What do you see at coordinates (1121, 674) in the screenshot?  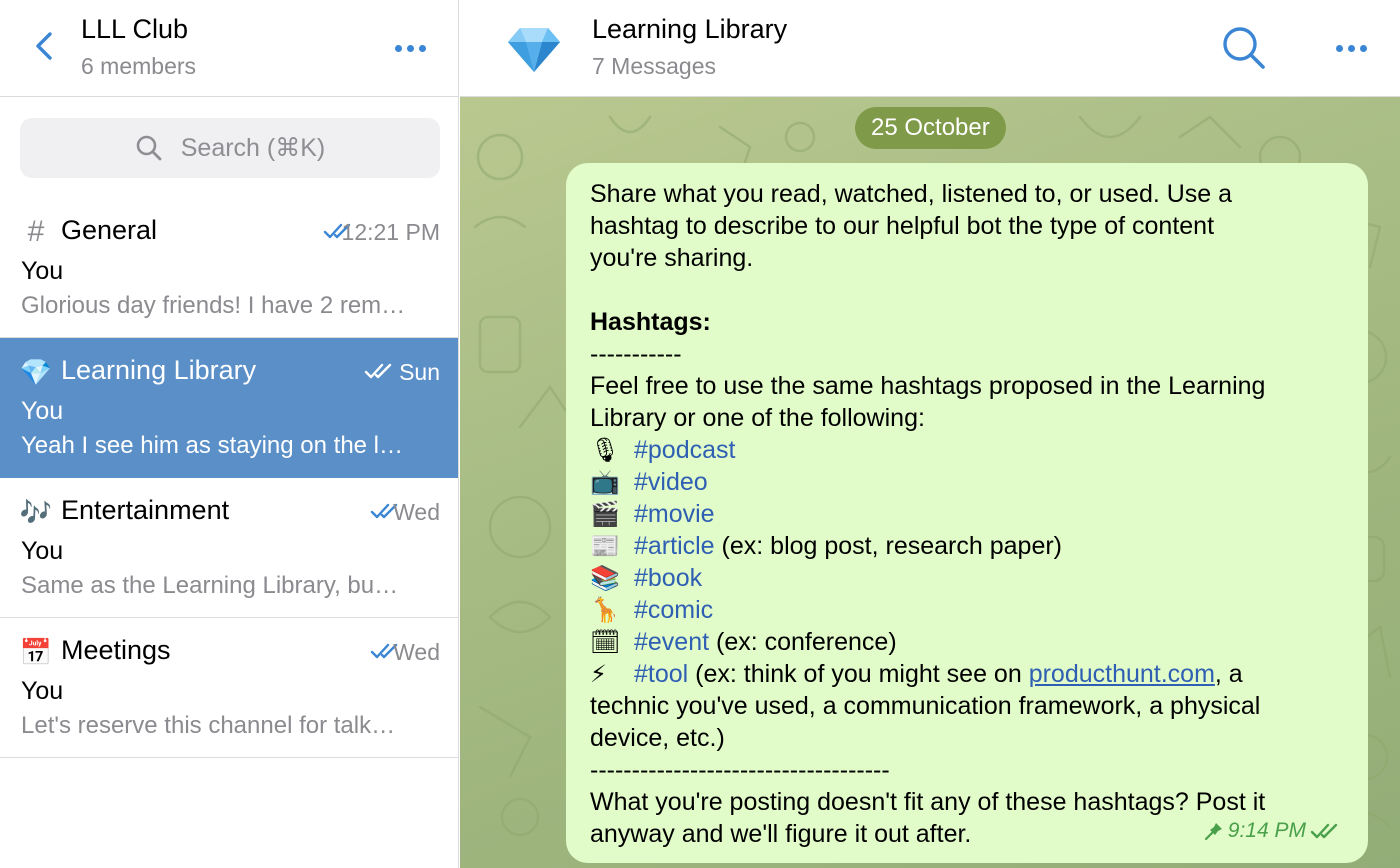 I see `producthunt-link: producthunt.com` at bounding box center [1121, 674].